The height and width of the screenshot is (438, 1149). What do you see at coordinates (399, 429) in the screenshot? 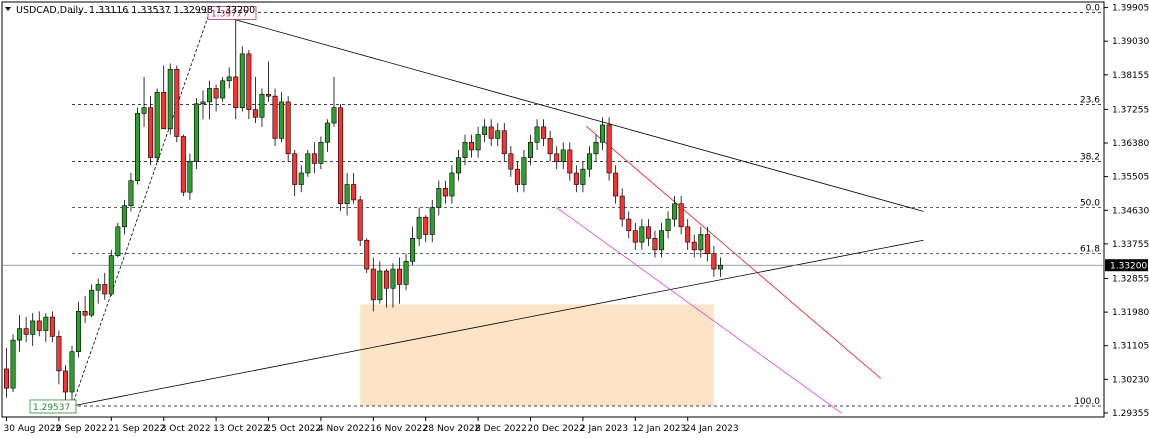
I see `x-tick-label: 16 Nov 2022` at bounding box center [399, 429].